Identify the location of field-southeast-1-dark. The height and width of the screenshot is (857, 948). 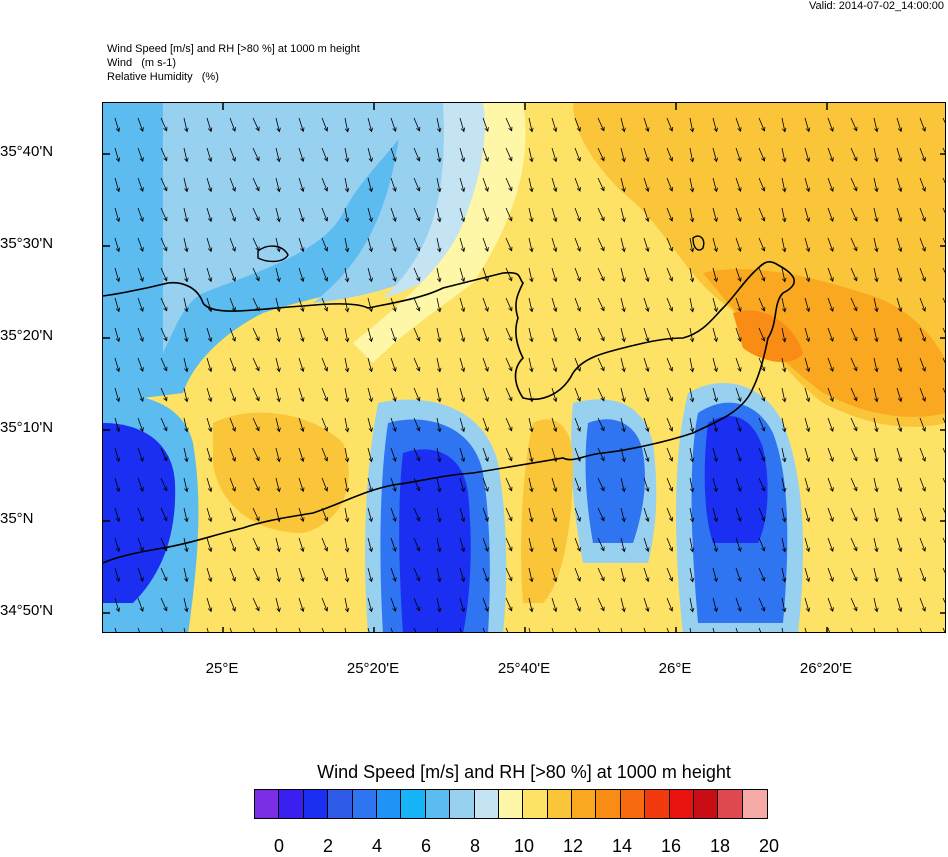
(615, 481).